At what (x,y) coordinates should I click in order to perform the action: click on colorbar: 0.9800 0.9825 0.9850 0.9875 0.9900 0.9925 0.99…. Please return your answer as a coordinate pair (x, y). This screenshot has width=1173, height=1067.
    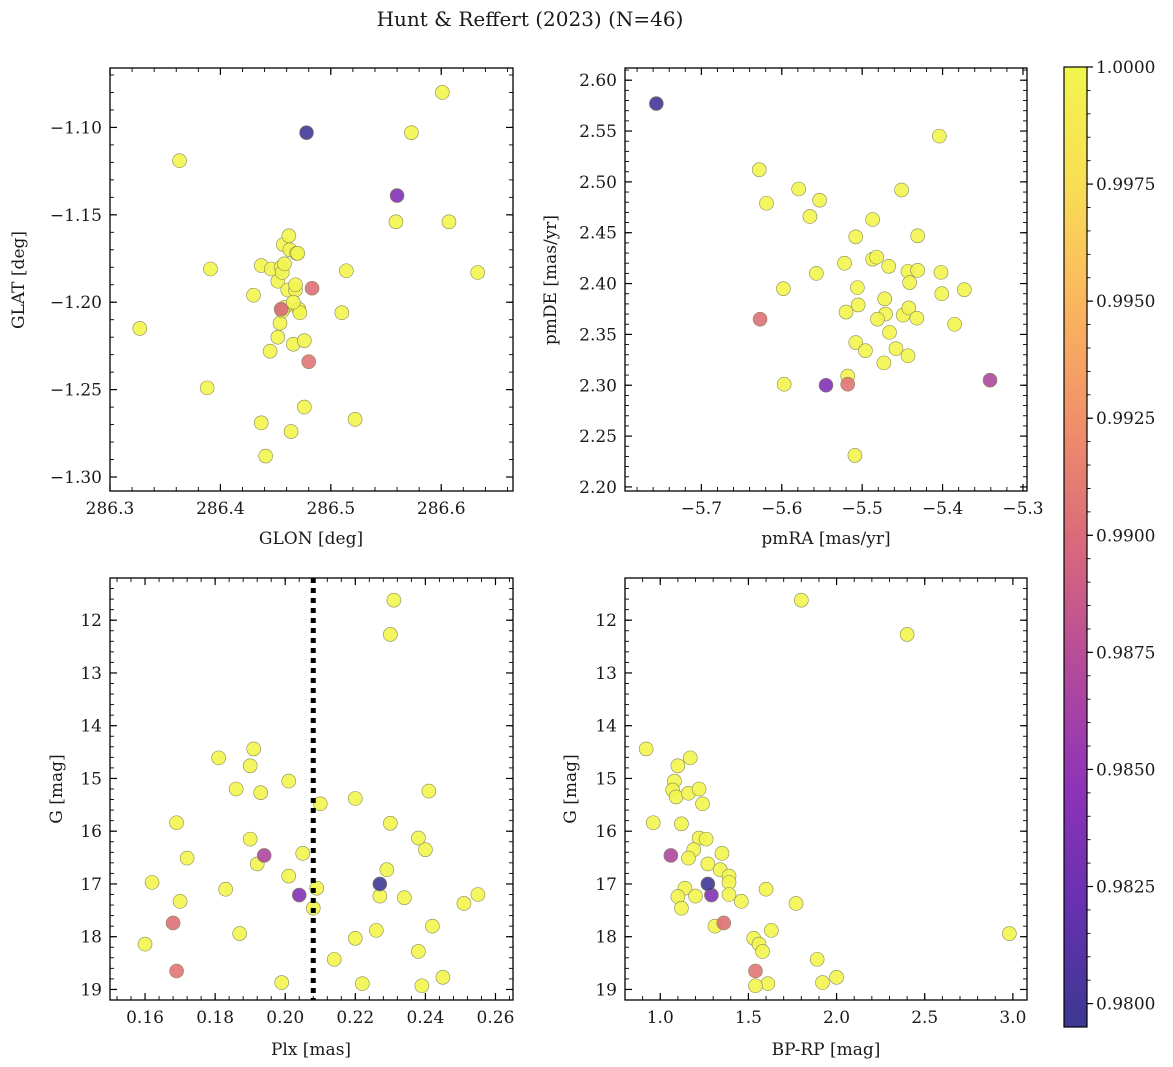
    Looking at the image, I should click on (1109, 543).